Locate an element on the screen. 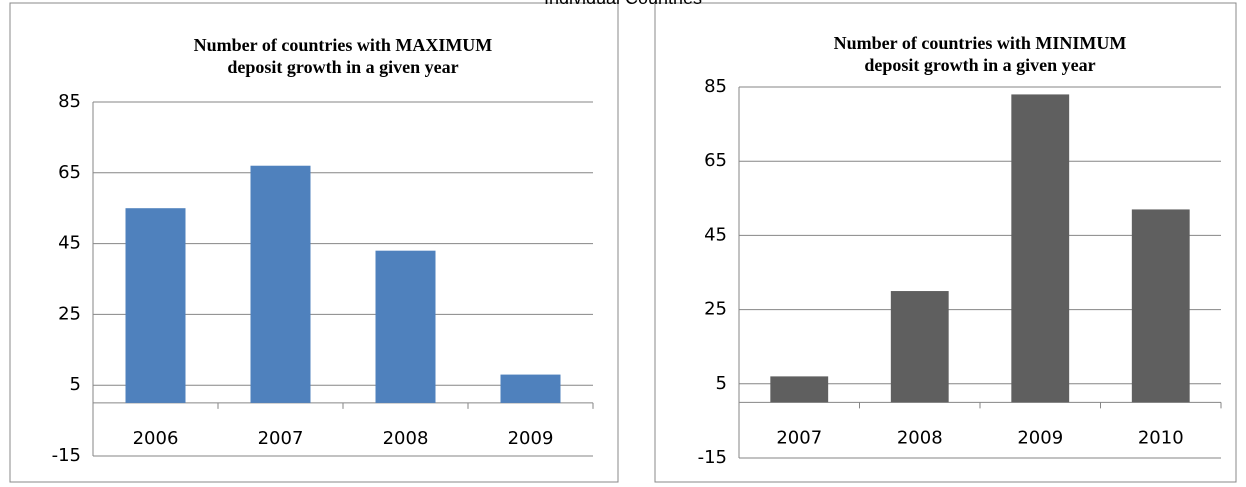 This screenshot has height=487, width=1246. x-tick-label: 2010 is located at coordinates (1161, 437).